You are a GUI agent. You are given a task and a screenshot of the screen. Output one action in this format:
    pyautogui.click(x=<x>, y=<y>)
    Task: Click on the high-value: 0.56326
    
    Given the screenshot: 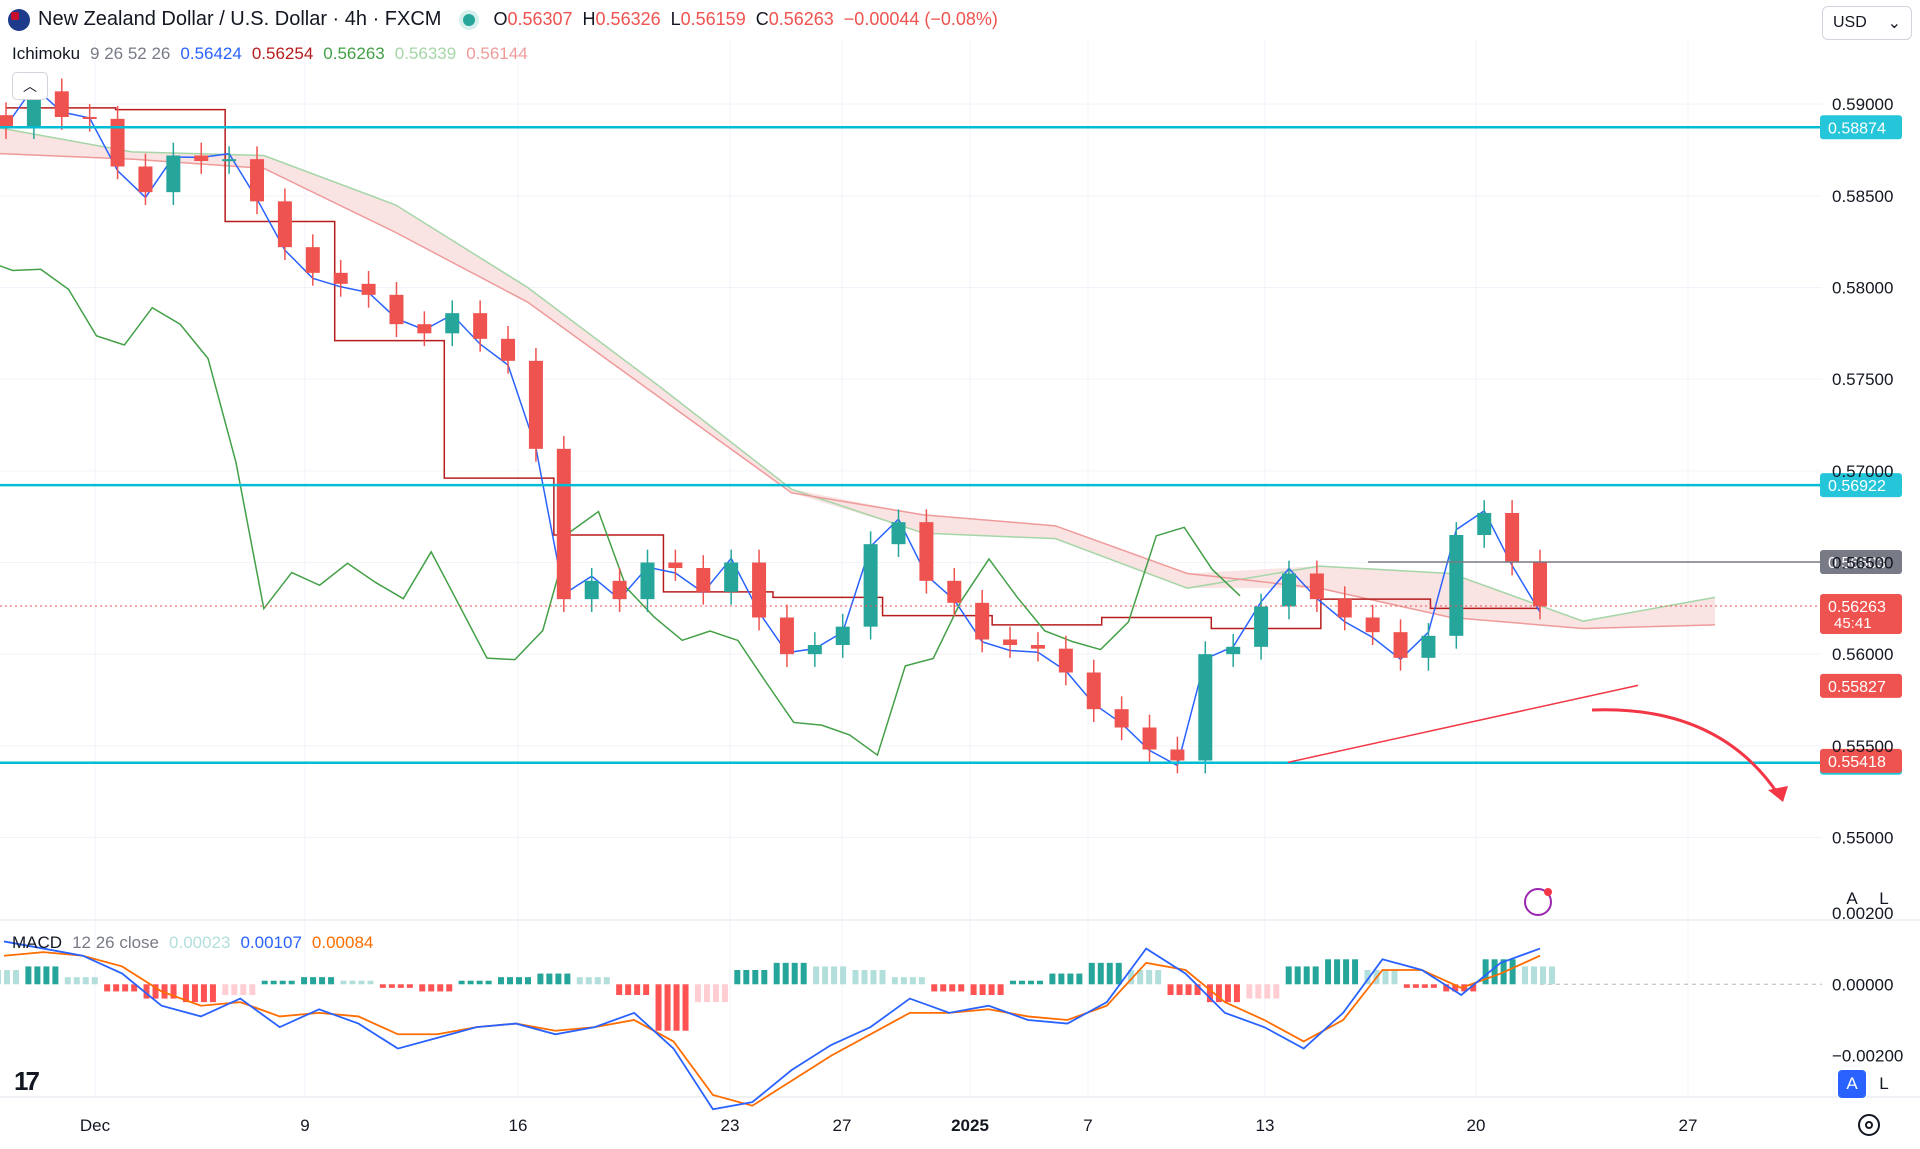 What is the action you would take?
    pyautogui.click(x=628, y=19)
    